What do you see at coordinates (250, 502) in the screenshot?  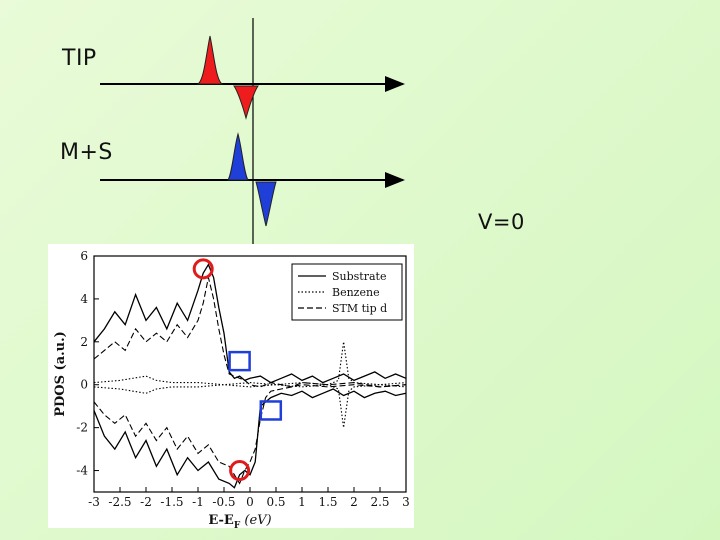 I see `x-tick-label: 0` at bounding box center [250, 502].